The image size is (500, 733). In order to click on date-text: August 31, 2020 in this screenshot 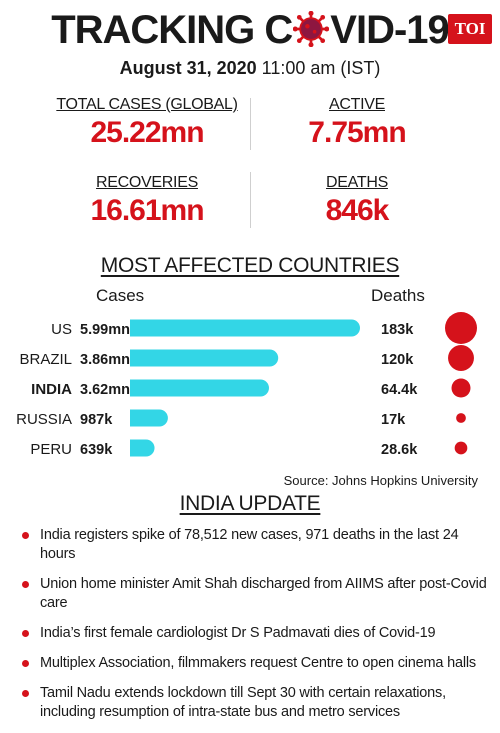, I will do `click(188, 68)`.